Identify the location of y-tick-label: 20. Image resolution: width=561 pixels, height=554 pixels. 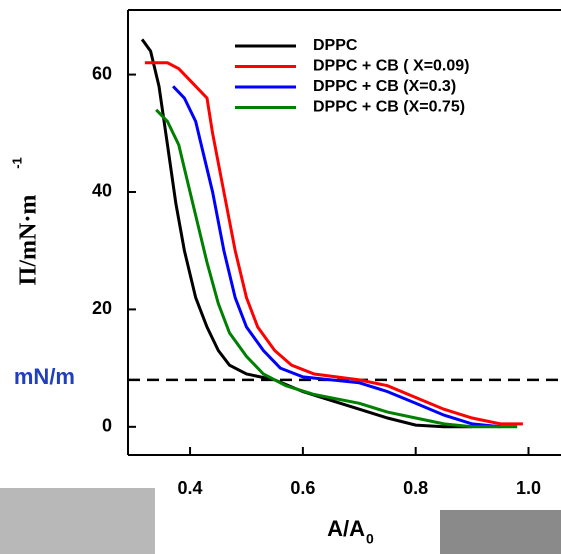
(102, 308).